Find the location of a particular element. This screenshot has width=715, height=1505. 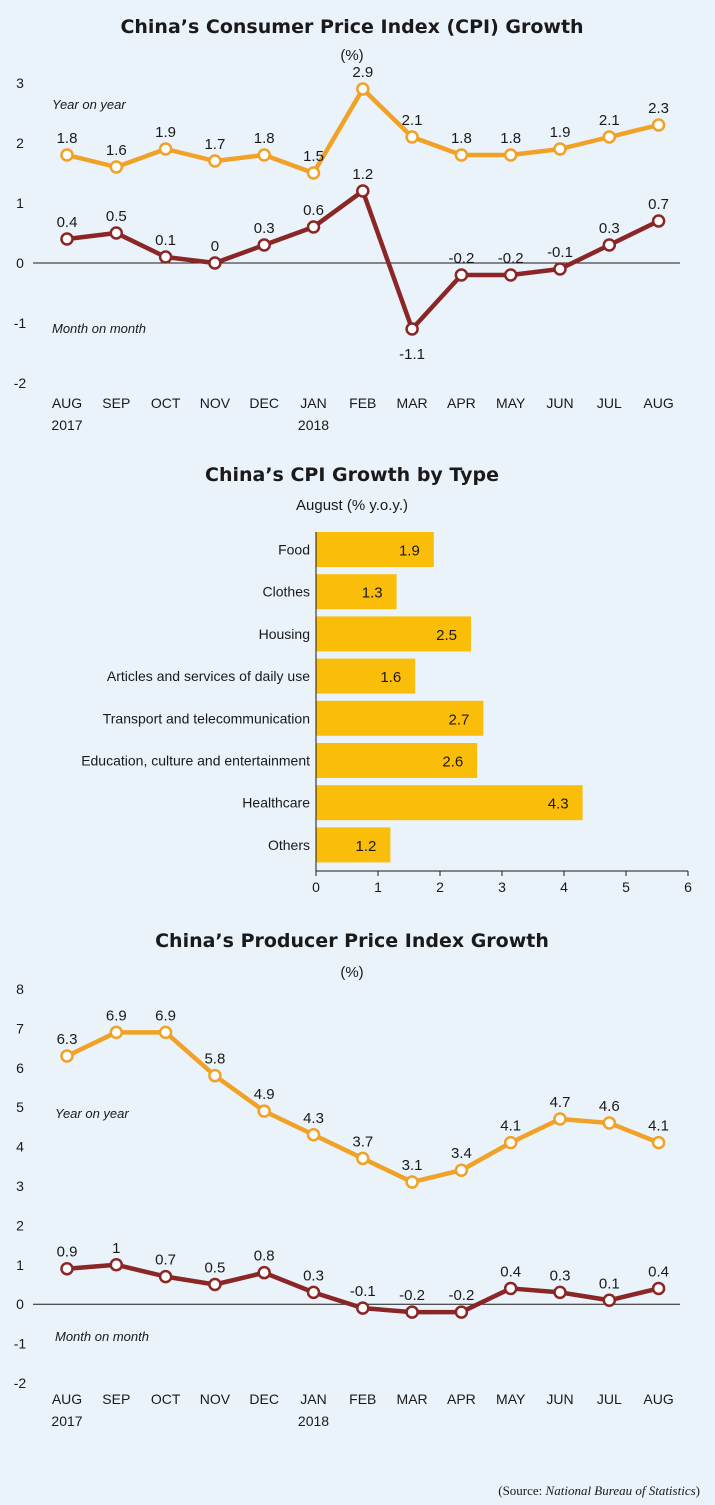

data-label: 0.6 is located at coordinates (313, 210).